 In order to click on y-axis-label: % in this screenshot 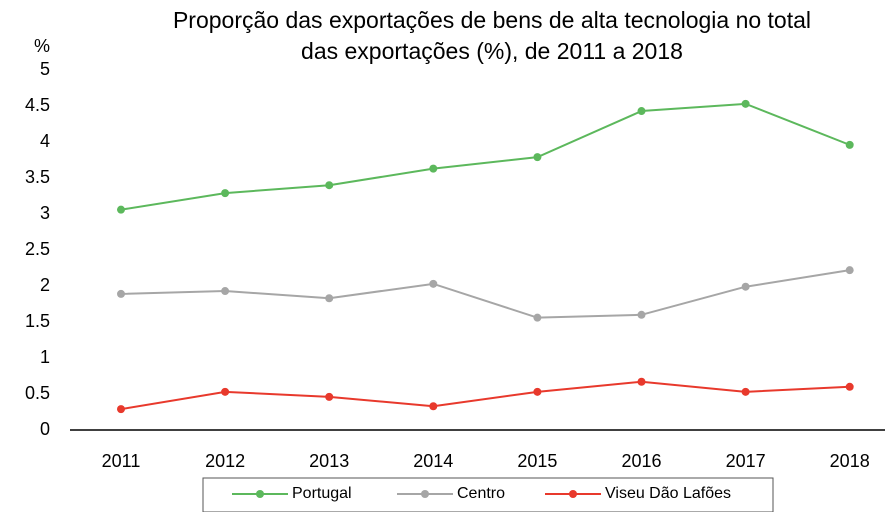, I will do `click(42, 46)`.